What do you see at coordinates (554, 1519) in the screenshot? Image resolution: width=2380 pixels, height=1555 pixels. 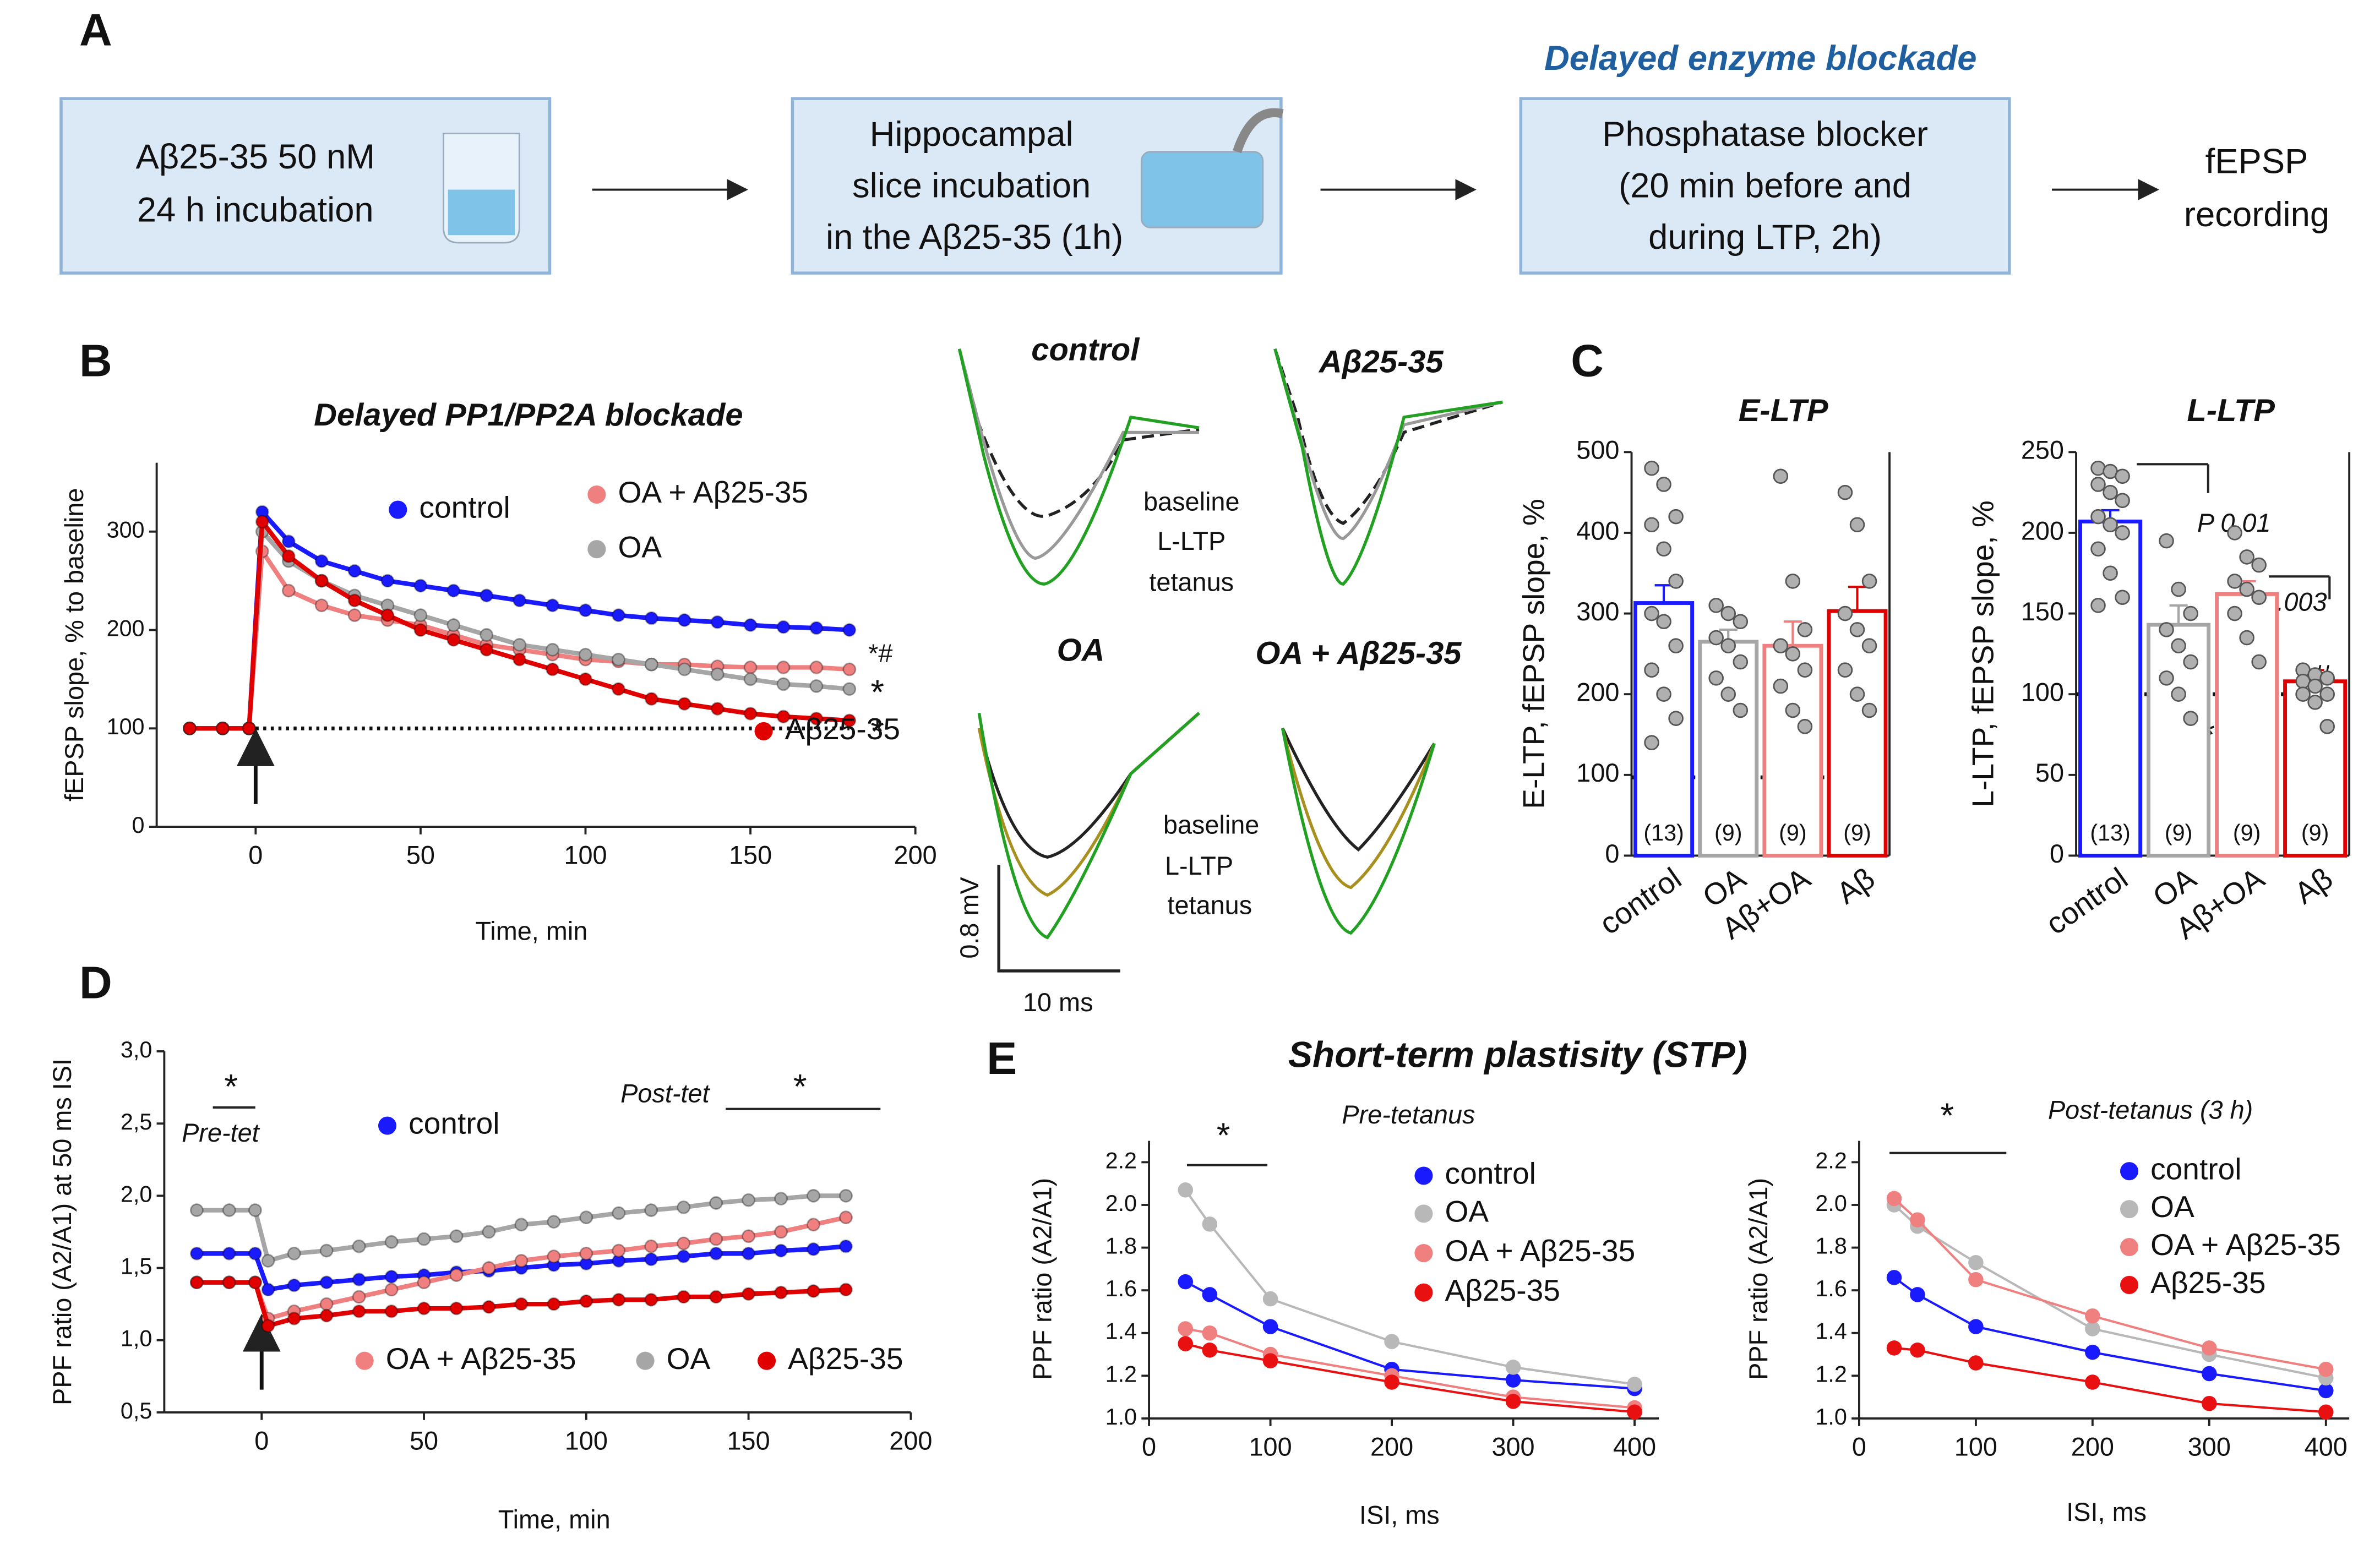 I see `x-axis-label: Time, min` at bounding box center [554, 1519].